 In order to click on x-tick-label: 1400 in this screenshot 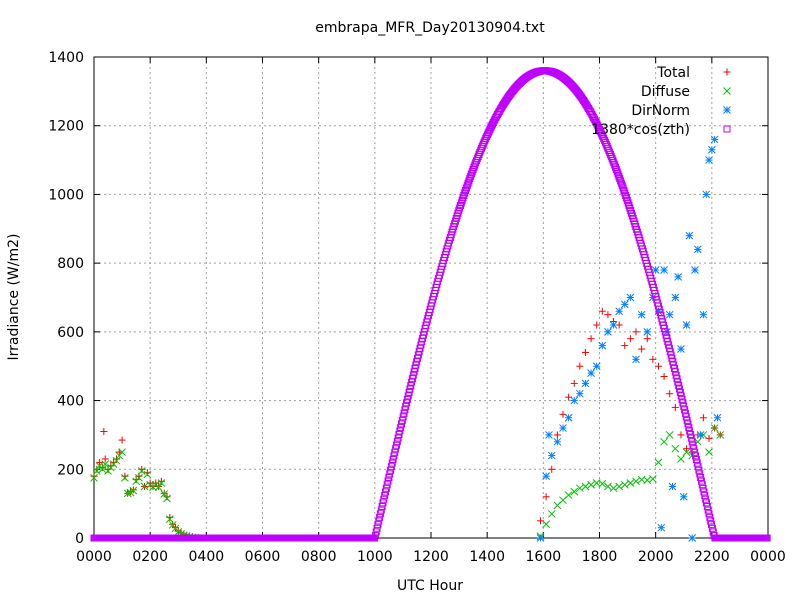, I will do `click(487, 557)`.